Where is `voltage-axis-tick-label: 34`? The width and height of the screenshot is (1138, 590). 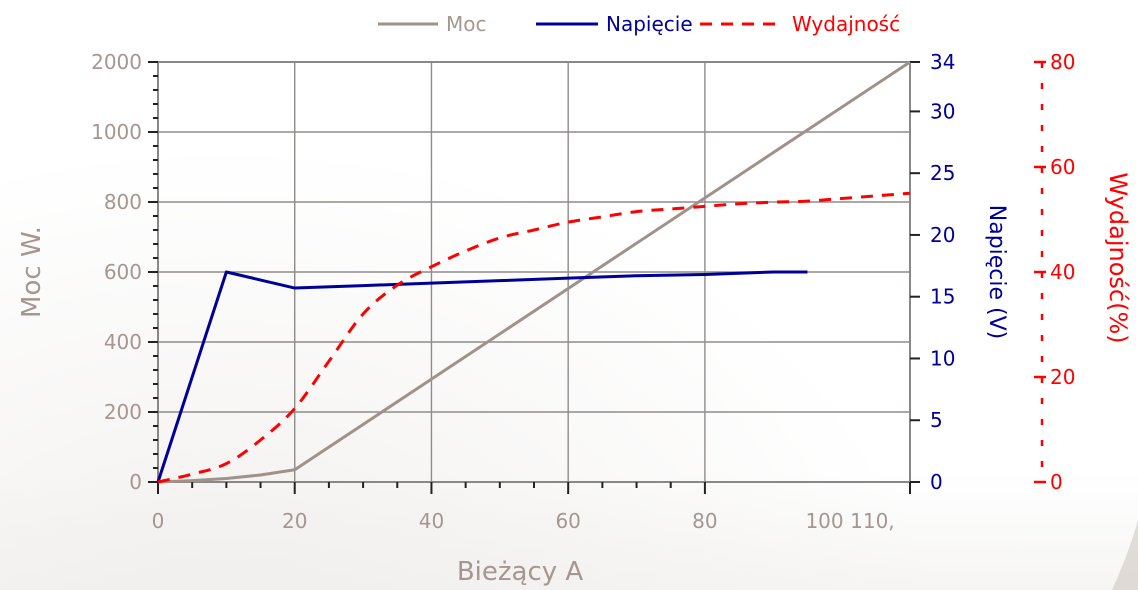
voltage-axis-tick-label: 34 is located at coordinates (942, 62).